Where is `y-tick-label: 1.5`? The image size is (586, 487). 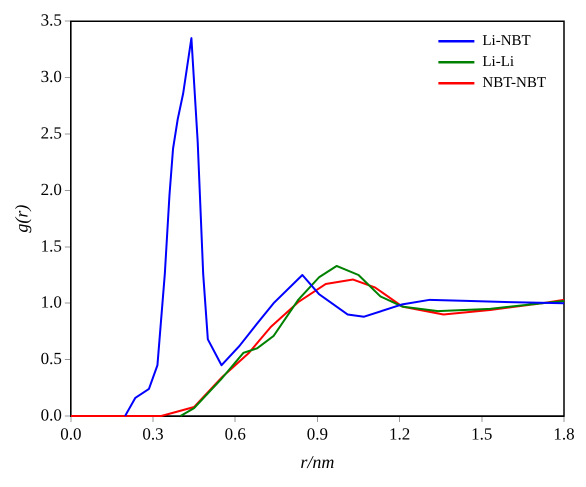 y-tick-label: 1.5 is located at coordinates (51, 246).